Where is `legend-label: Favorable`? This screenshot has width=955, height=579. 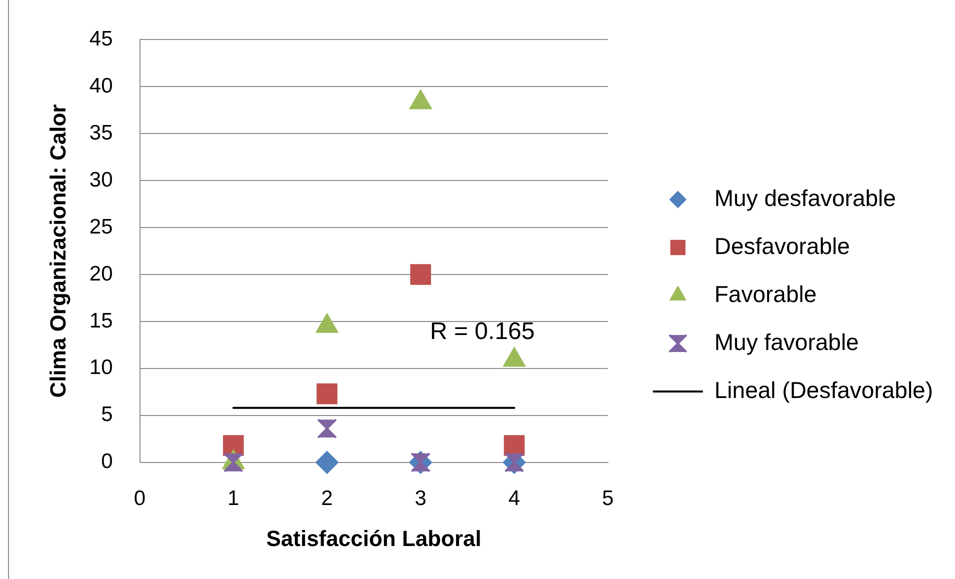 legend-label: Favorable is located at coordinates (765, 293).